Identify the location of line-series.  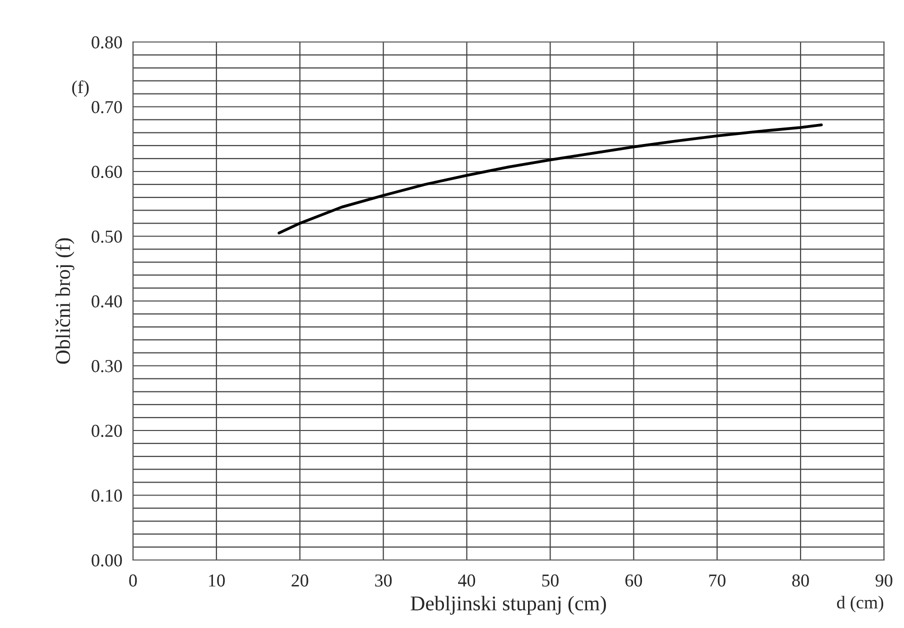
(550, 178).